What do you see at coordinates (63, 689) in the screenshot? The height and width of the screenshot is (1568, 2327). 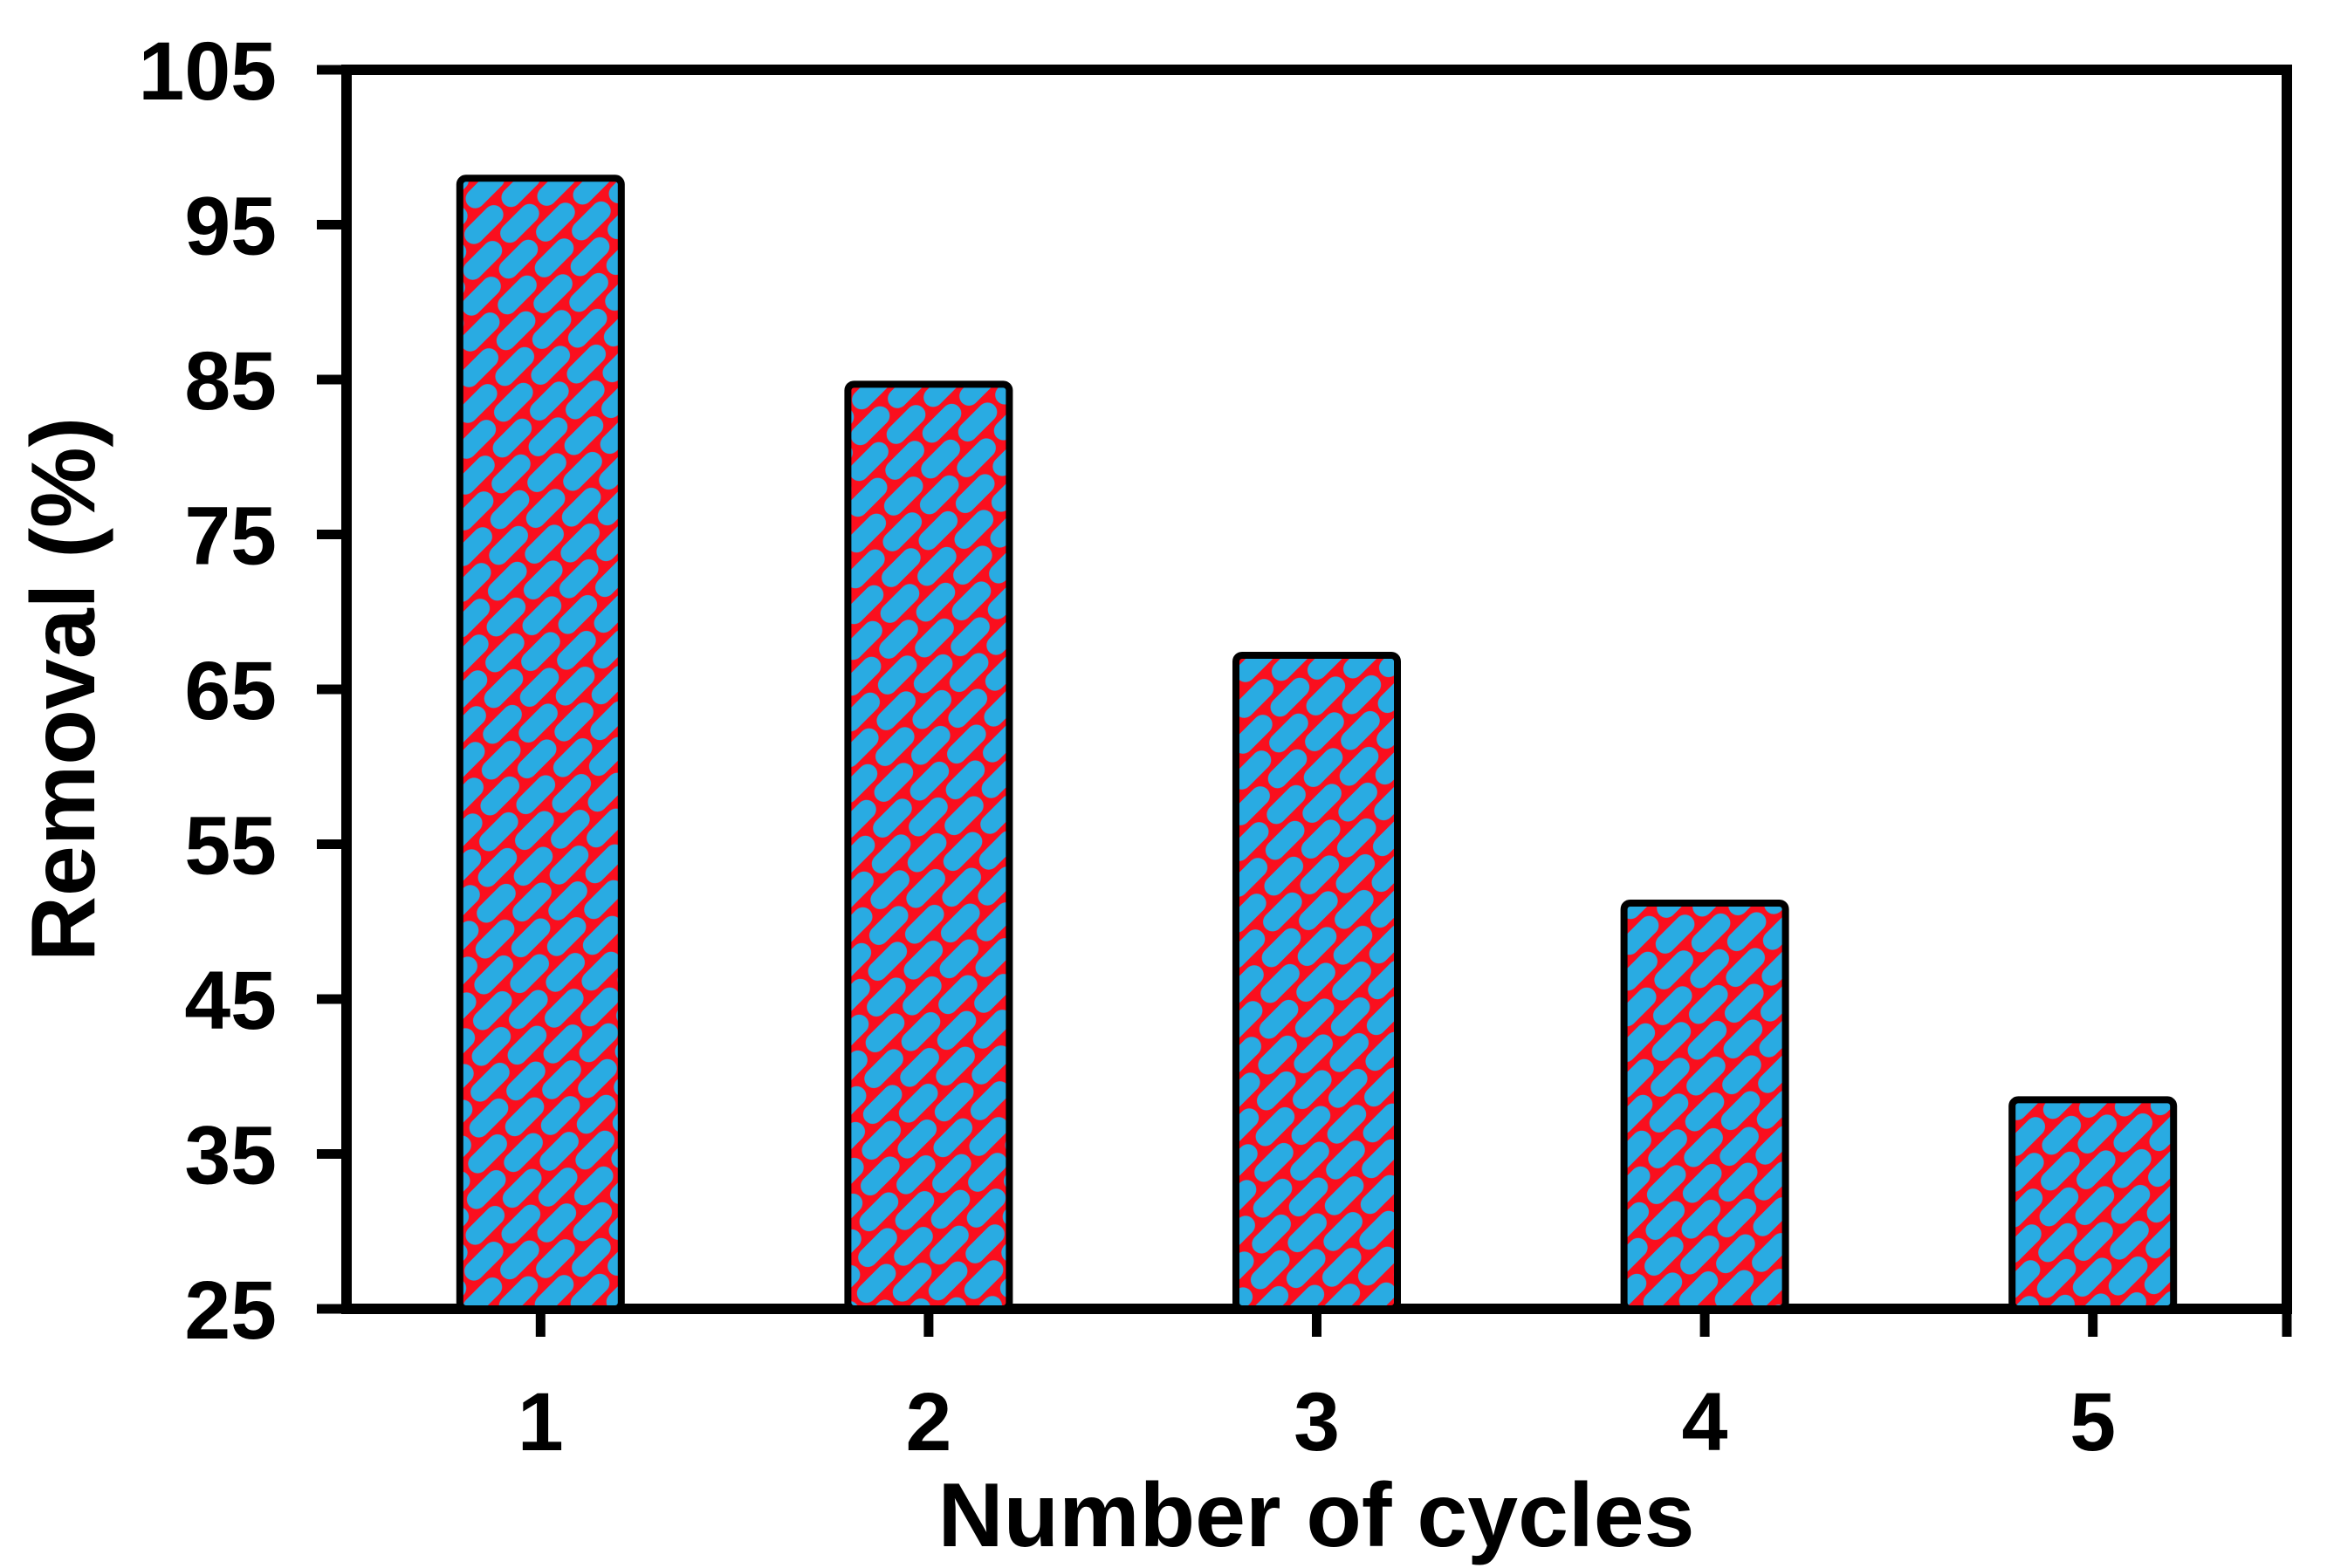 I see `y-axis-title: Removal (%)` at bounding box center [63, 689].